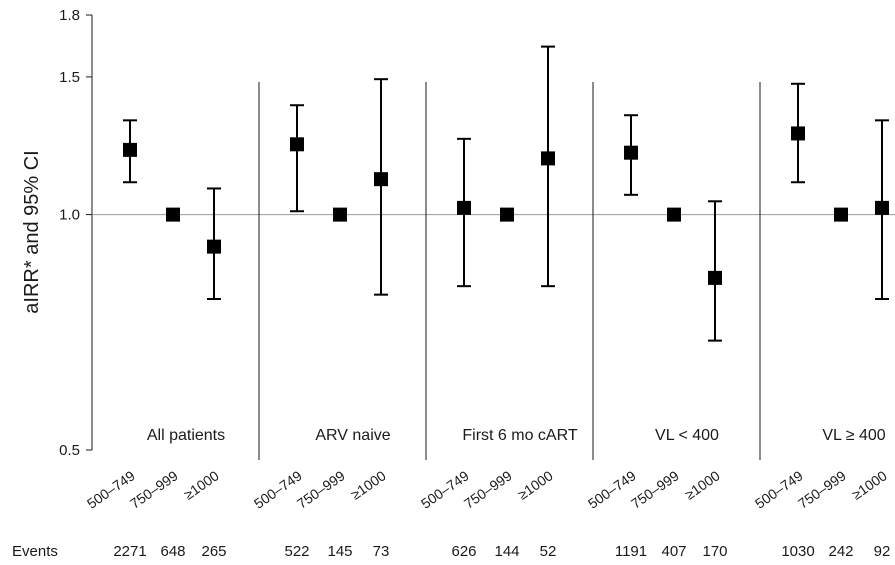 Image resolution: width=895 pixels, height=565 pixels. I want to click on y-tick-label: 1.5, so click(69, 77).